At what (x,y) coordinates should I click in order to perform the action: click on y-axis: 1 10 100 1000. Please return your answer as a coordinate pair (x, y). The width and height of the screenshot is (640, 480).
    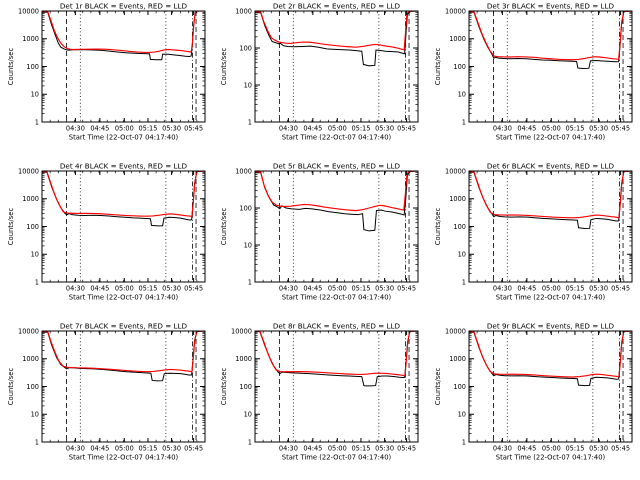
    Looking at the image, I should click on (327, 226).